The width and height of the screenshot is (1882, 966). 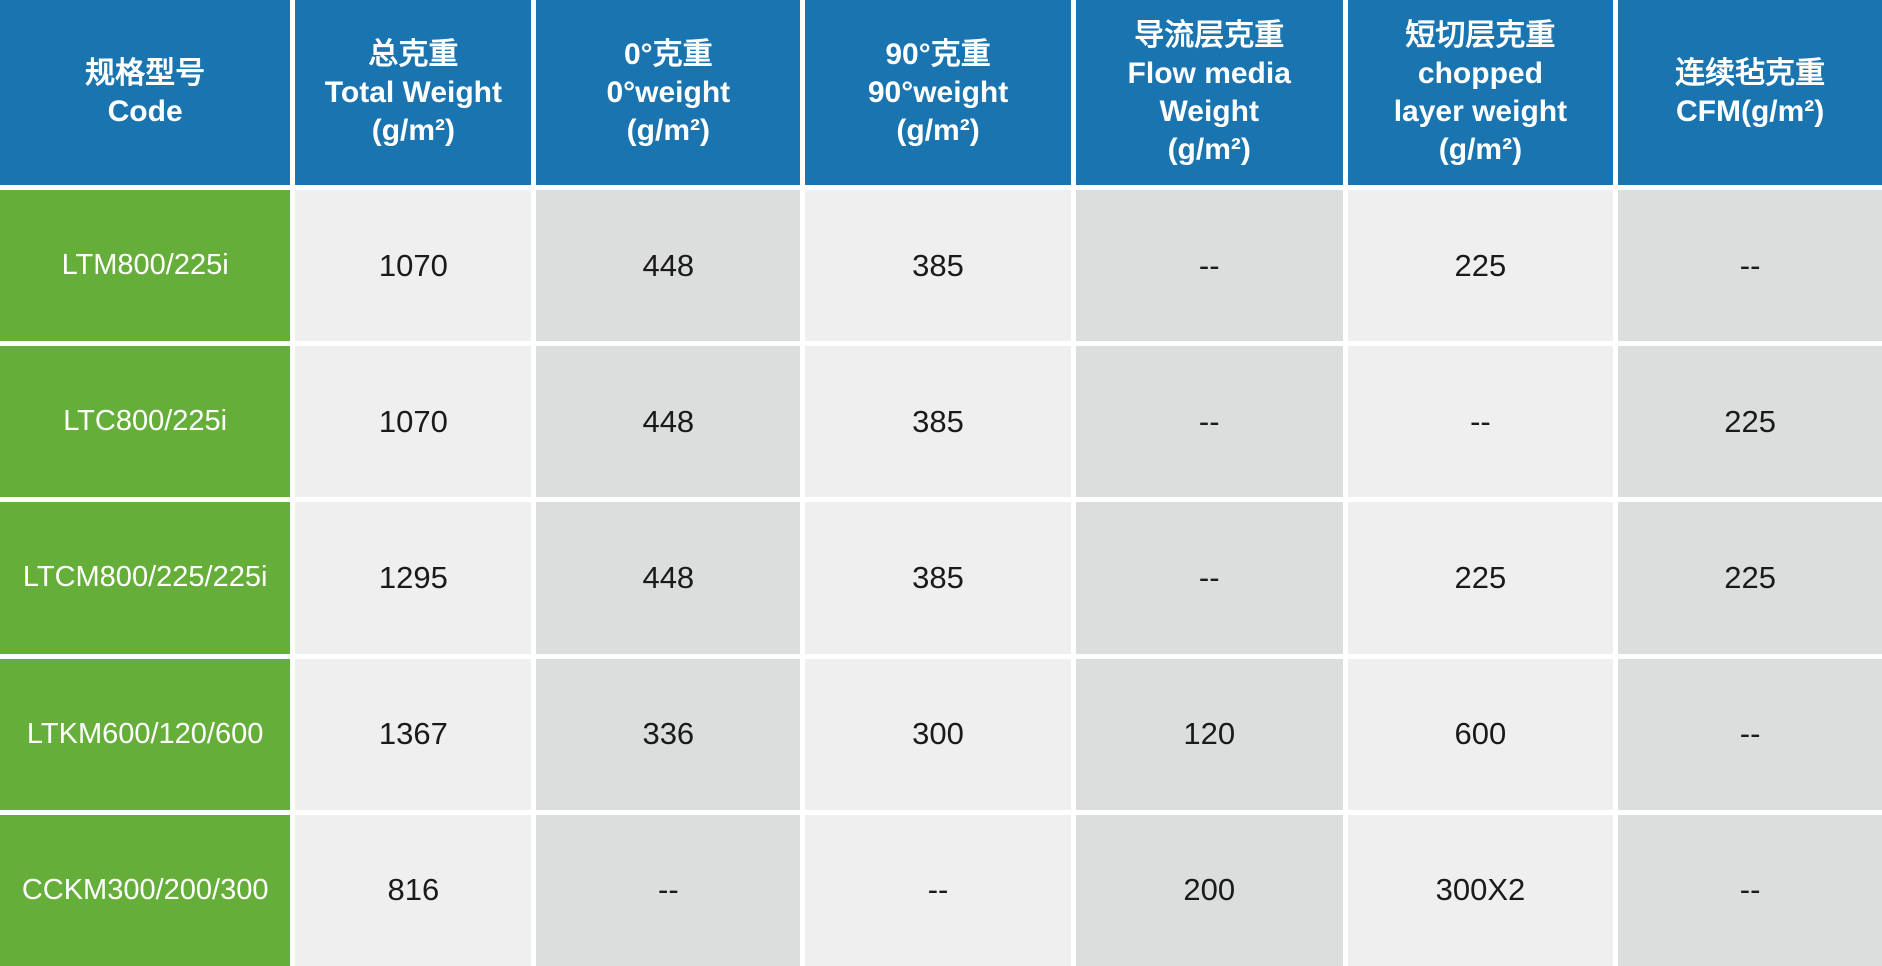 I want to click on row-code-cell-5: CCKM300/200/300, so click(x=145, y=890).